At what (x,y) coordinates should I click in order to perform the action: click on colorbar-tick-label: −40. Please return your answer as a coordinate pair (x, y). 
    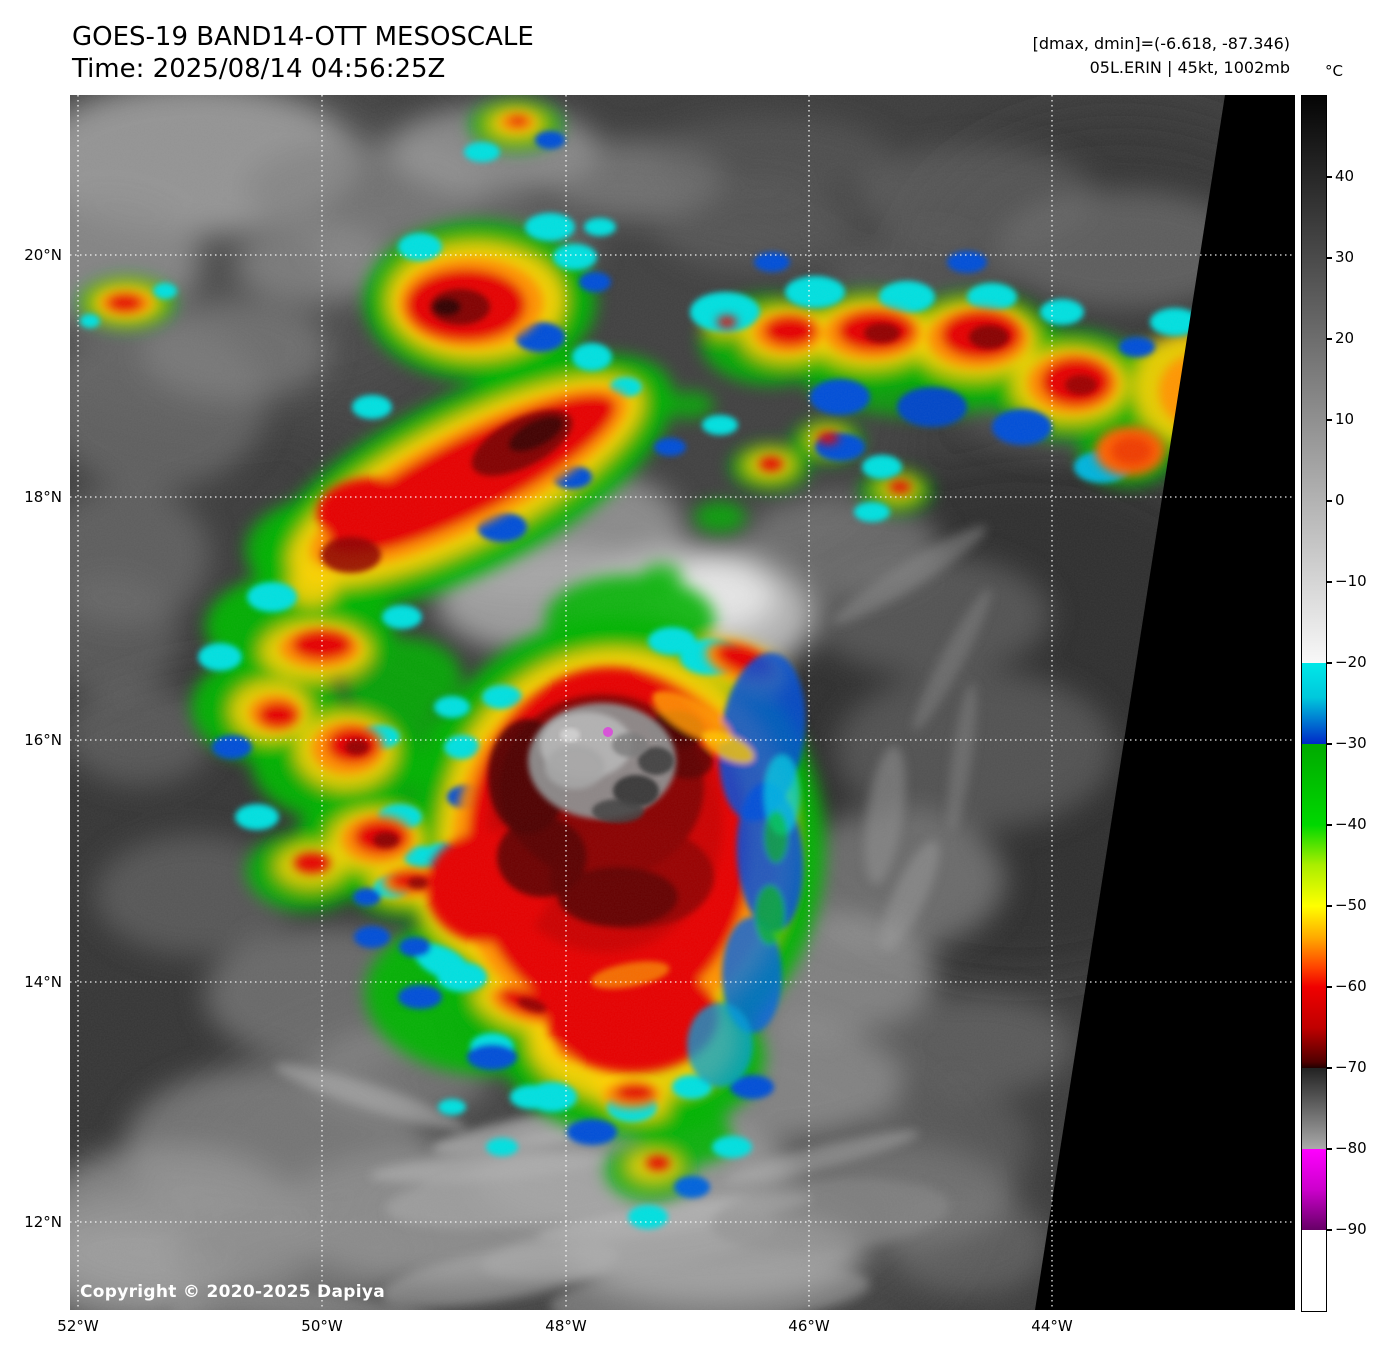
    Looking at the image, I should click on (1351, 824).